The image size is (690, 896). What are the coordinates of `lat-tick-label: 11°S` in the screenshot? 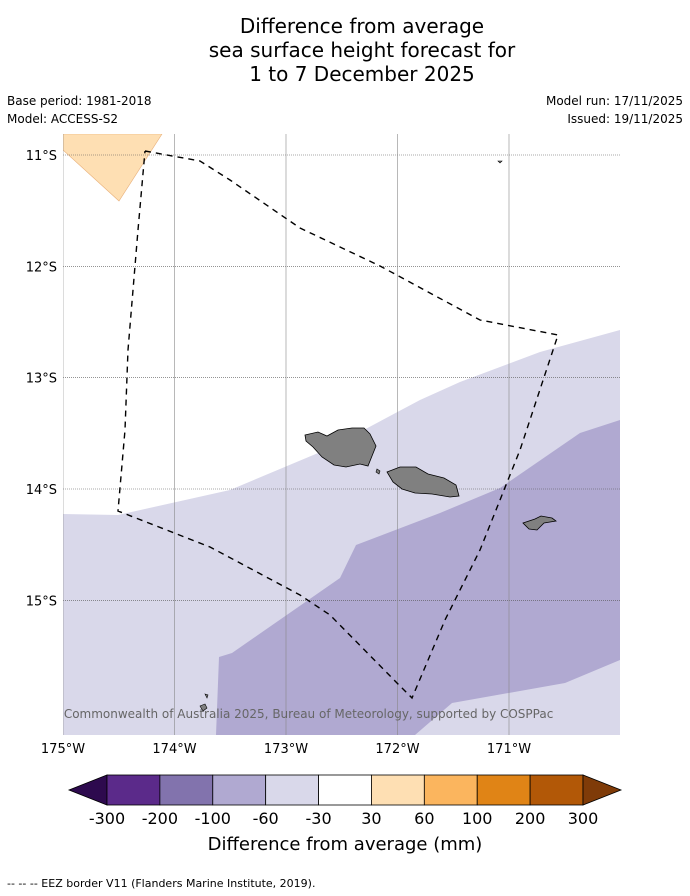 It's located at (41, 156).